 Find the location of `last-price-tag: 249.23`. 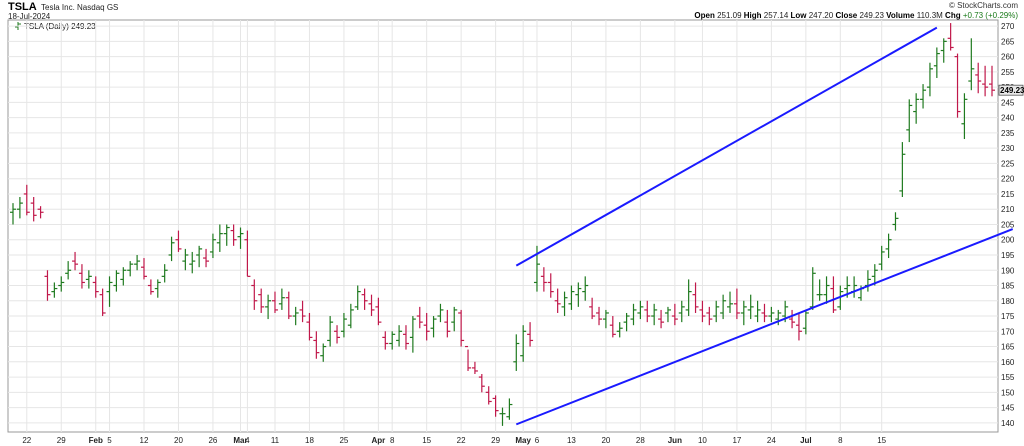

last-price-tag: 249.23 is located at coordinates (1011, 90).